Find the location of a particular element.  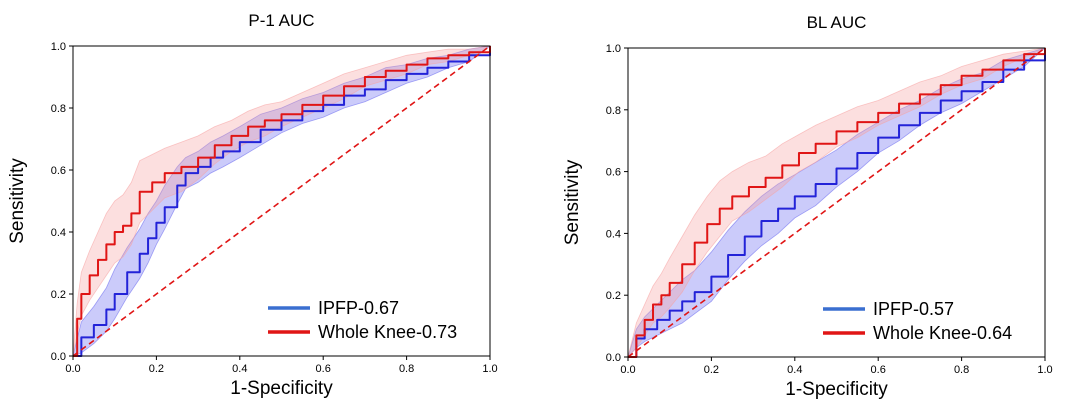

legend-label-ipfp-0-67: IPFP-0.67 is located at coordinates (358, 308).